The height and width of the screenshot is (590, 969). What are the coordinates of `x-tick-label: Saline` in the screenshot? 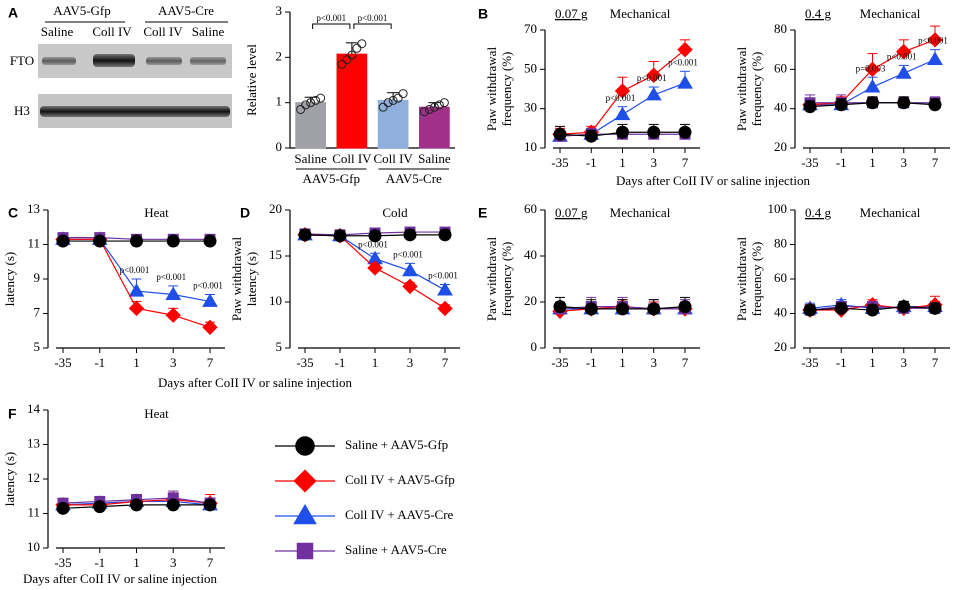 It's located at (434, 158).